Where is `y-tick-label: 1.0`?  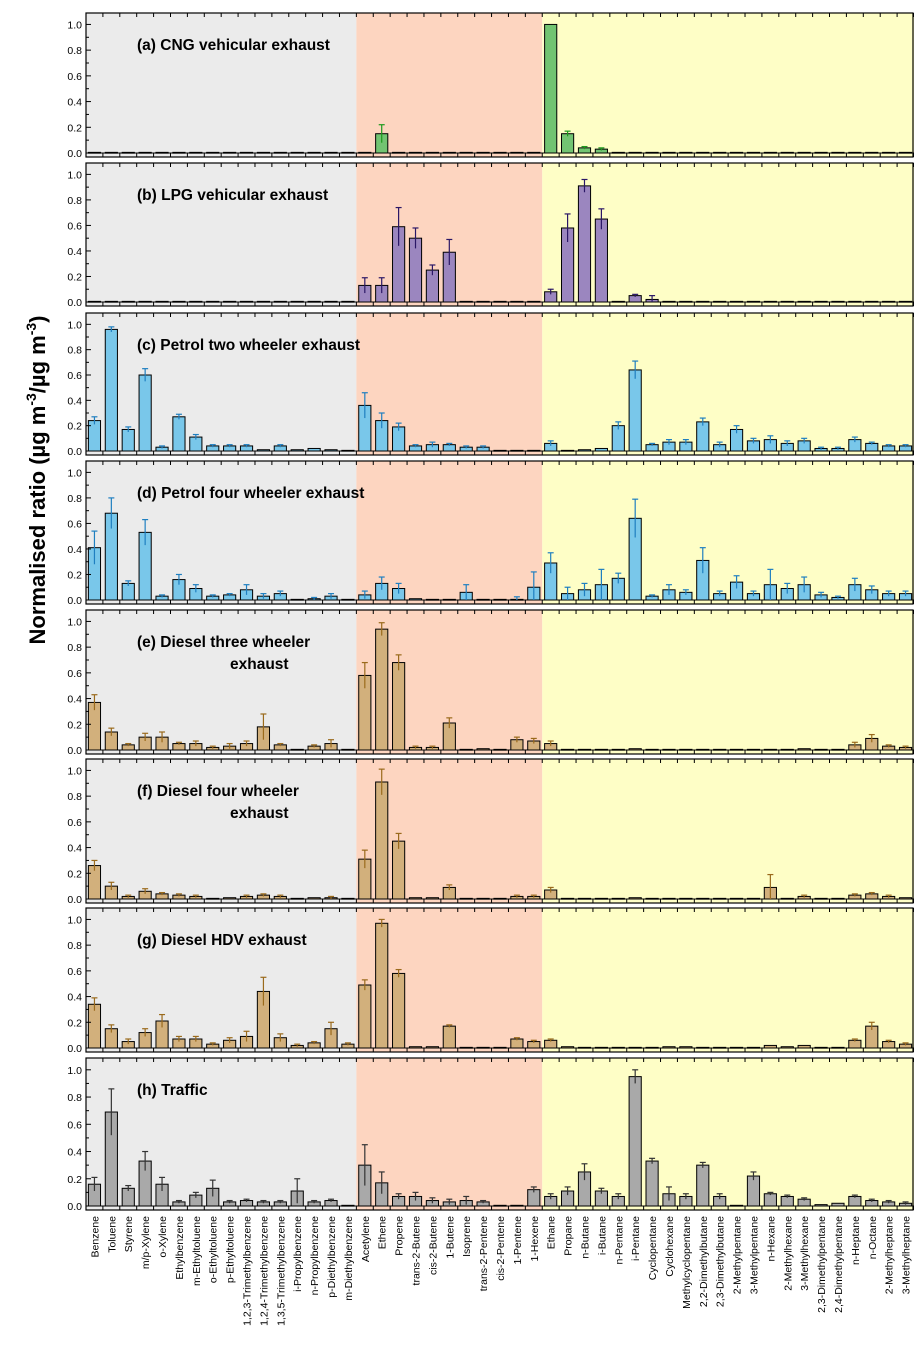 y-tick-label: 1.0 is located at coordinates (74, 1071).